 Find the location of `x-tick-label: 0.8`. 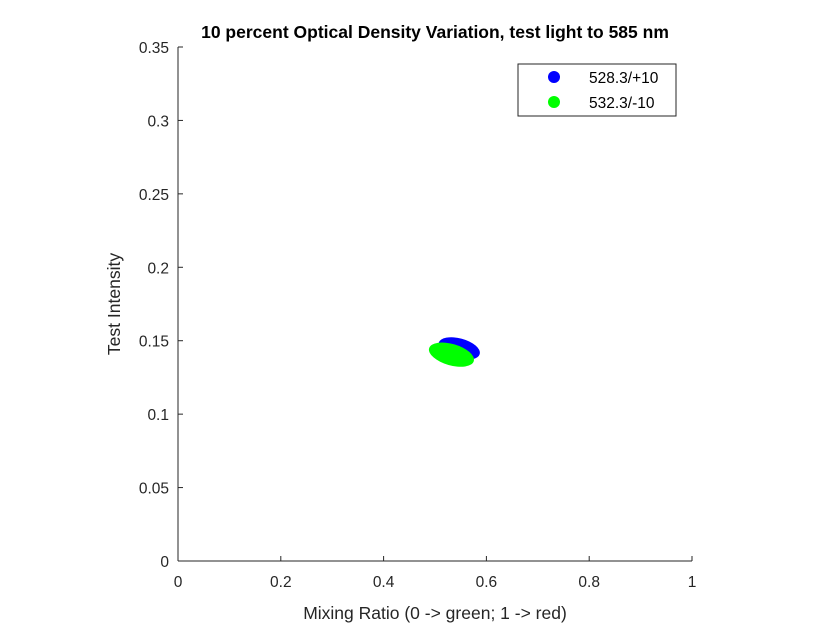

x-tick-label: 0.8 is located at coordinates (589, 582).